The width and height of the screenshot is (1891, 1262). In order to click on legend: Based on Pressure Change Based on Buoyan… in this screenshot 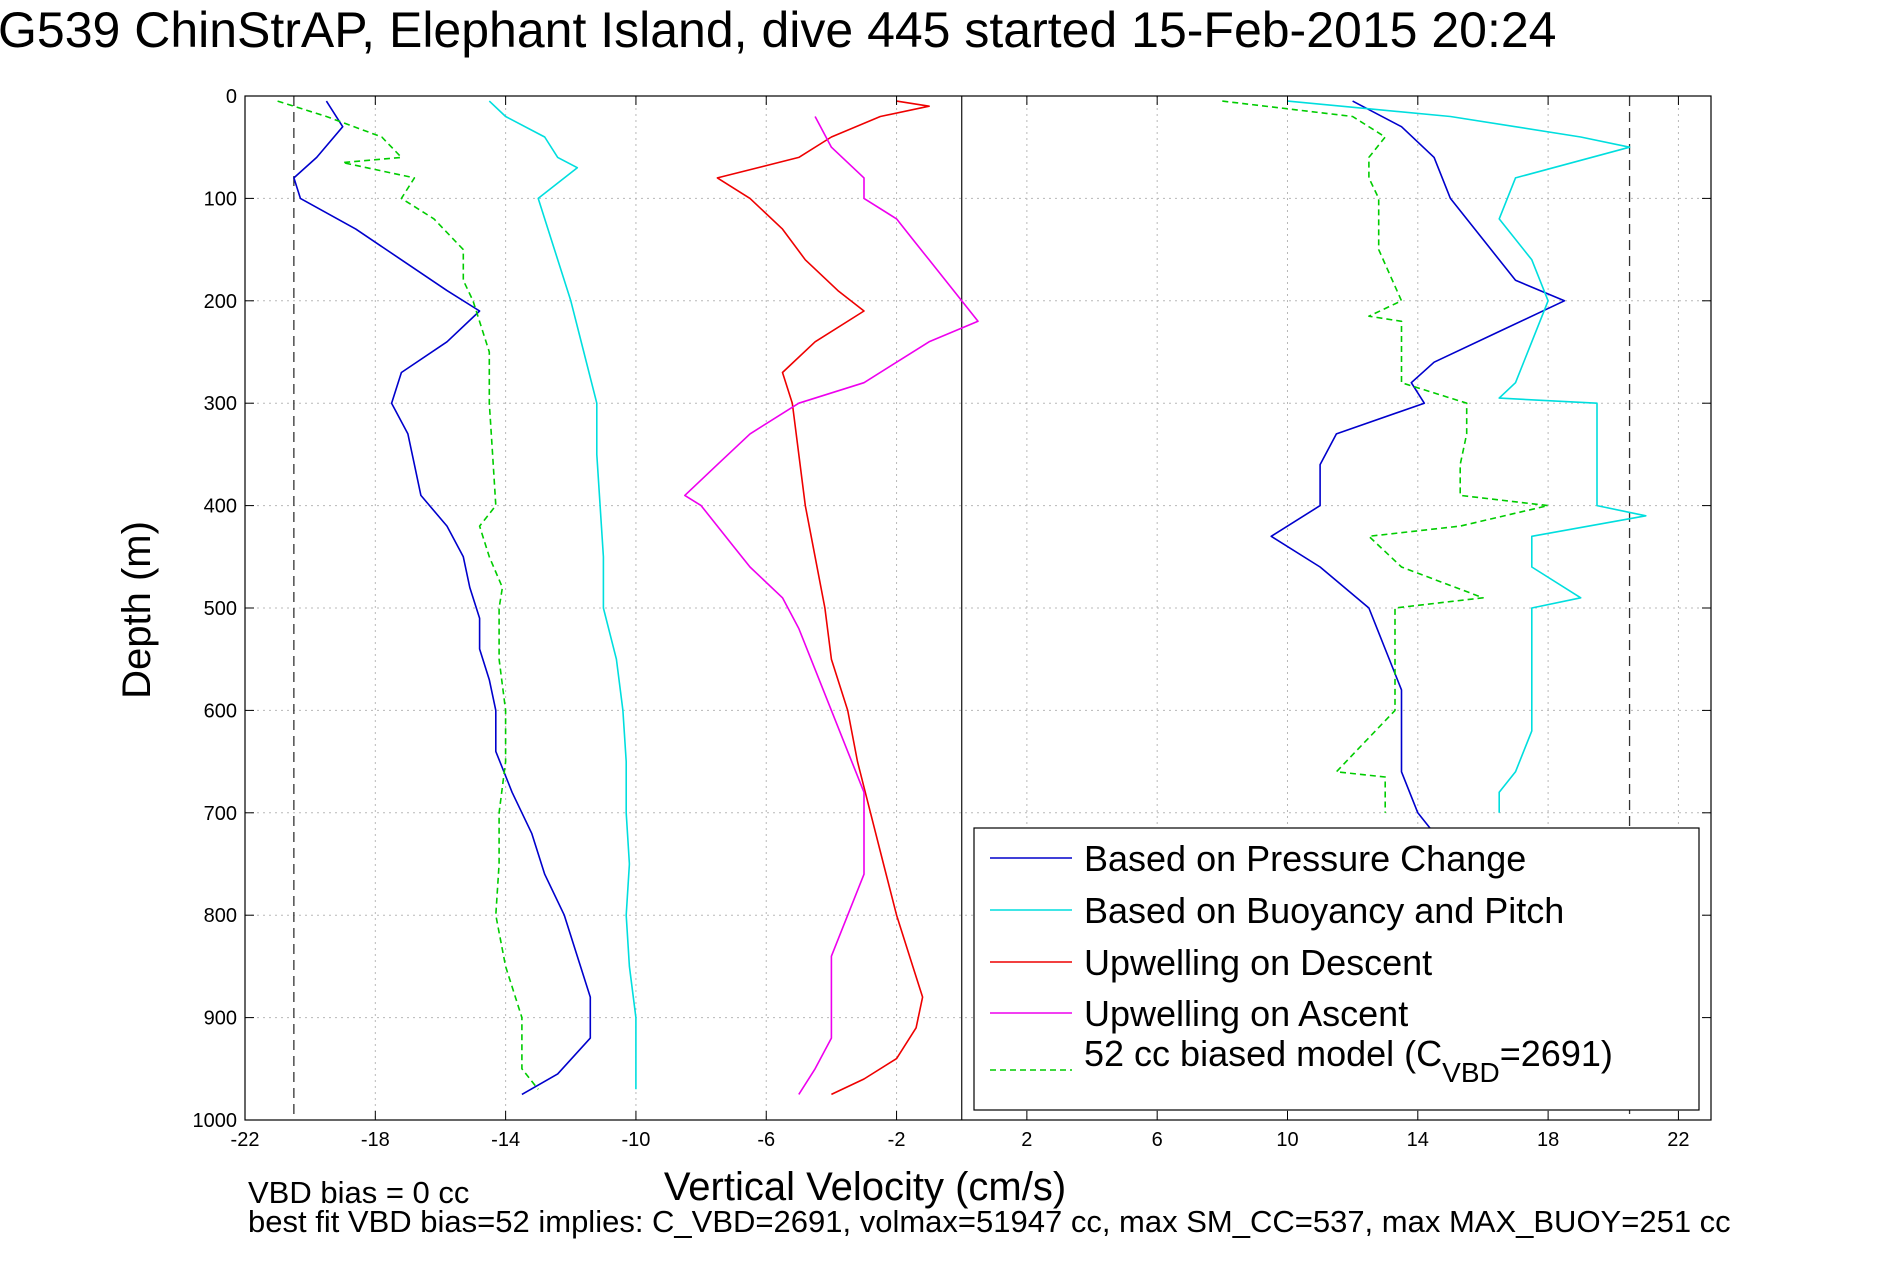, I will do `click(1336, 969)`.